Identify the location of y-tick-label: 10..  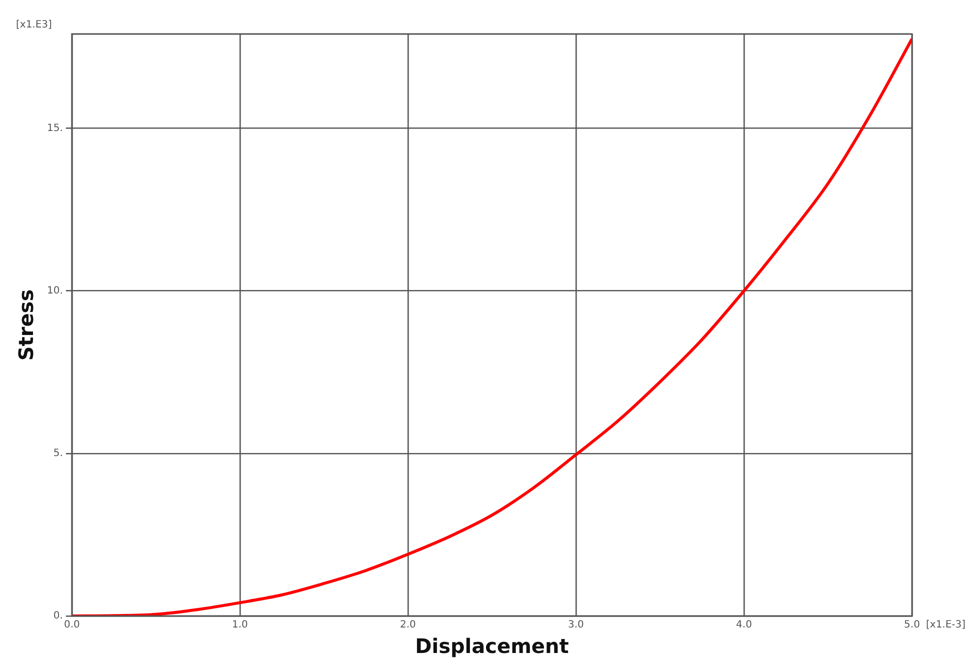
(54, 290).